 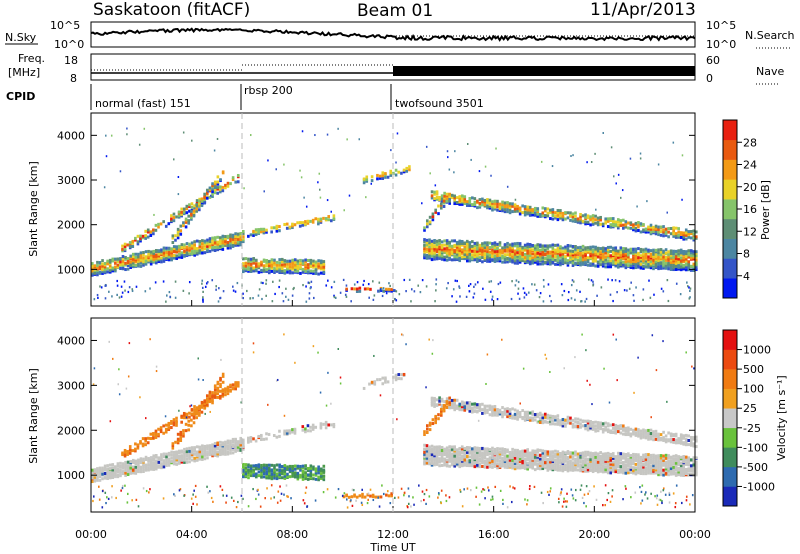 I want to click on freq-tick-bottom: 8, so click(x=73, y=78).